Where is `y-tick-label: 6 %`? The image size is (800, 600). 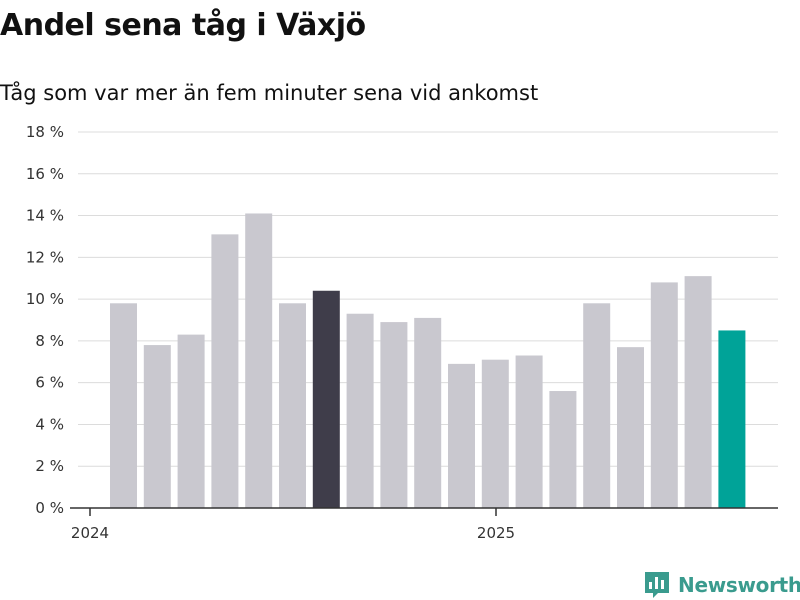 y-tick-label: 6 % is located at coordinates (49, 383).